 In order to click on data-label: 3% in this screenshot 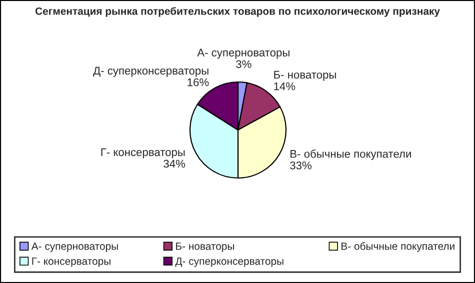, I will do `click(244, 64)`.